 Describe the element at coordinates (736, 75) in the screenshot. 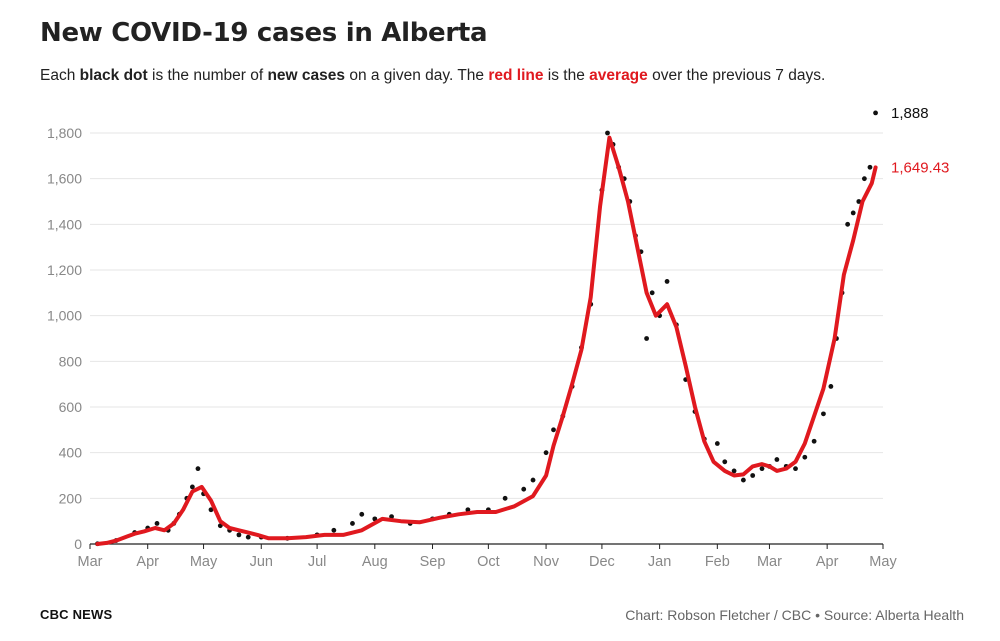

I see `subtitle-text: over the previous 7 days.` at that location.